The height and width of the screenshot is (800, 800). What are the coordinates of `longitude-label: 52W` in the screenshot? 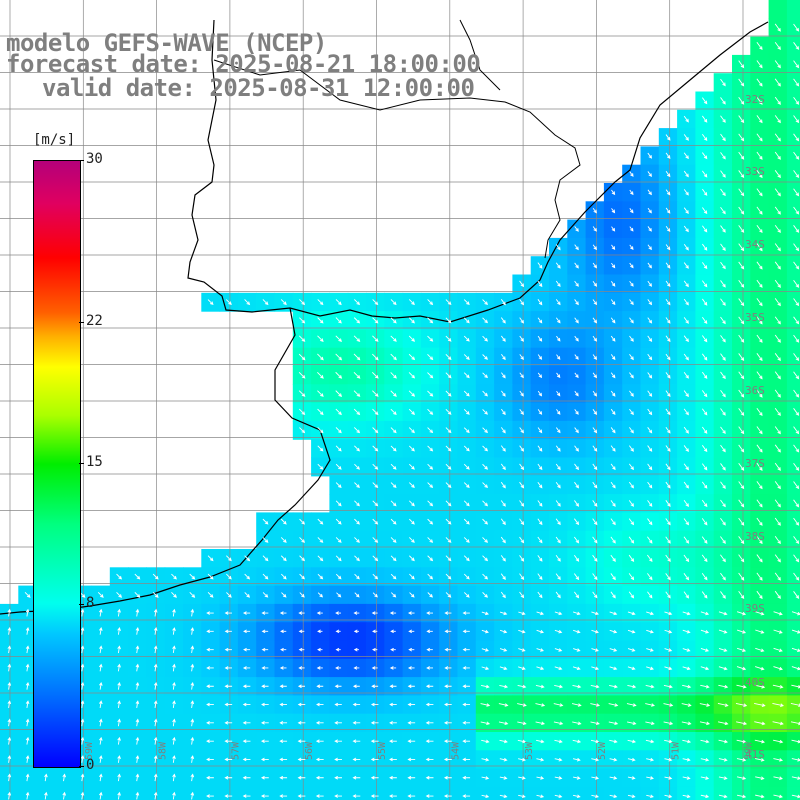 It's located at (602, 750).